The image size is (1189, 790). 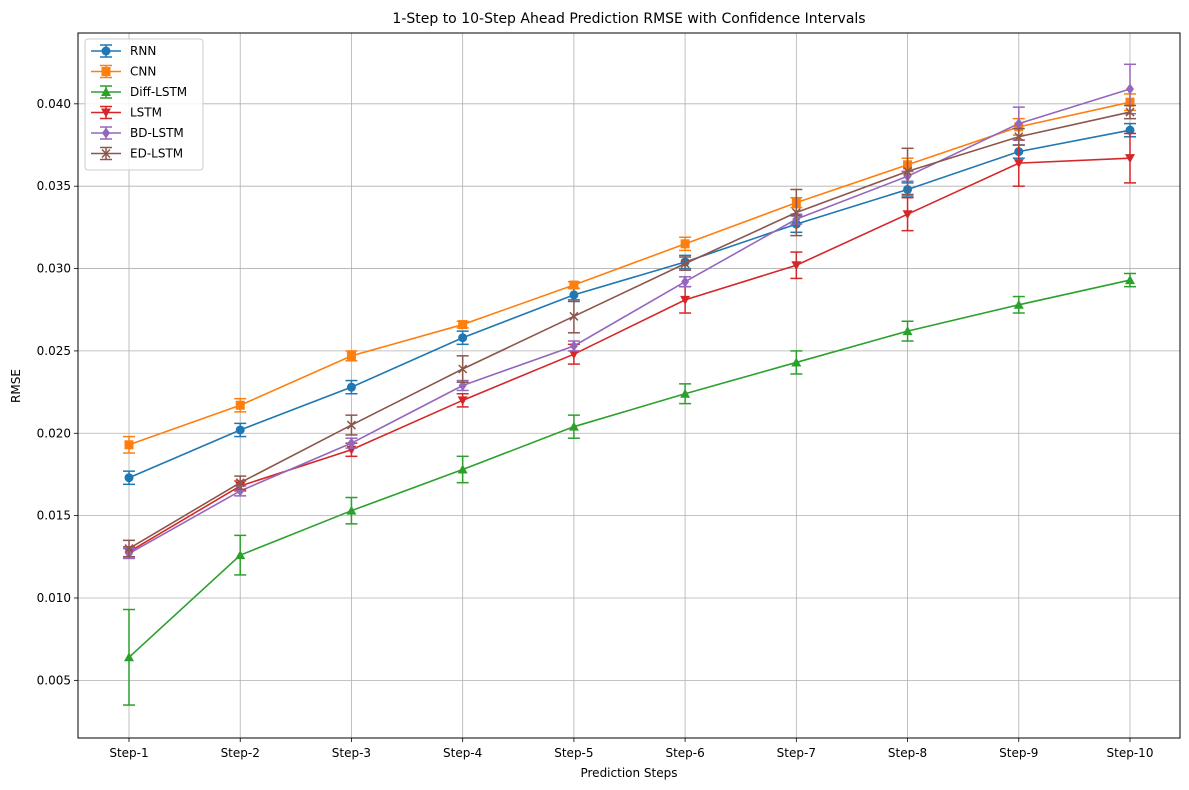 What do you see at coordinates (123, 72) in the screenshot?
I see `legend-item-cnn: CNN` at bounding box center [123, 72].